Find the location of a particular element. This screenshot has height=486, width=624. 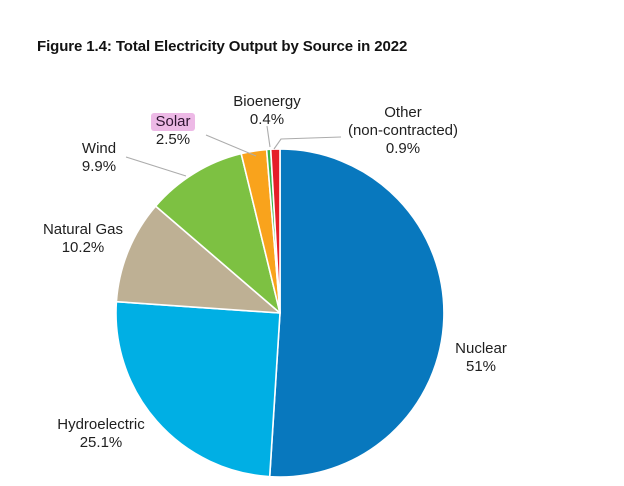

slice-label-subname: (non-contracted) is located at coordinates (403, 130).